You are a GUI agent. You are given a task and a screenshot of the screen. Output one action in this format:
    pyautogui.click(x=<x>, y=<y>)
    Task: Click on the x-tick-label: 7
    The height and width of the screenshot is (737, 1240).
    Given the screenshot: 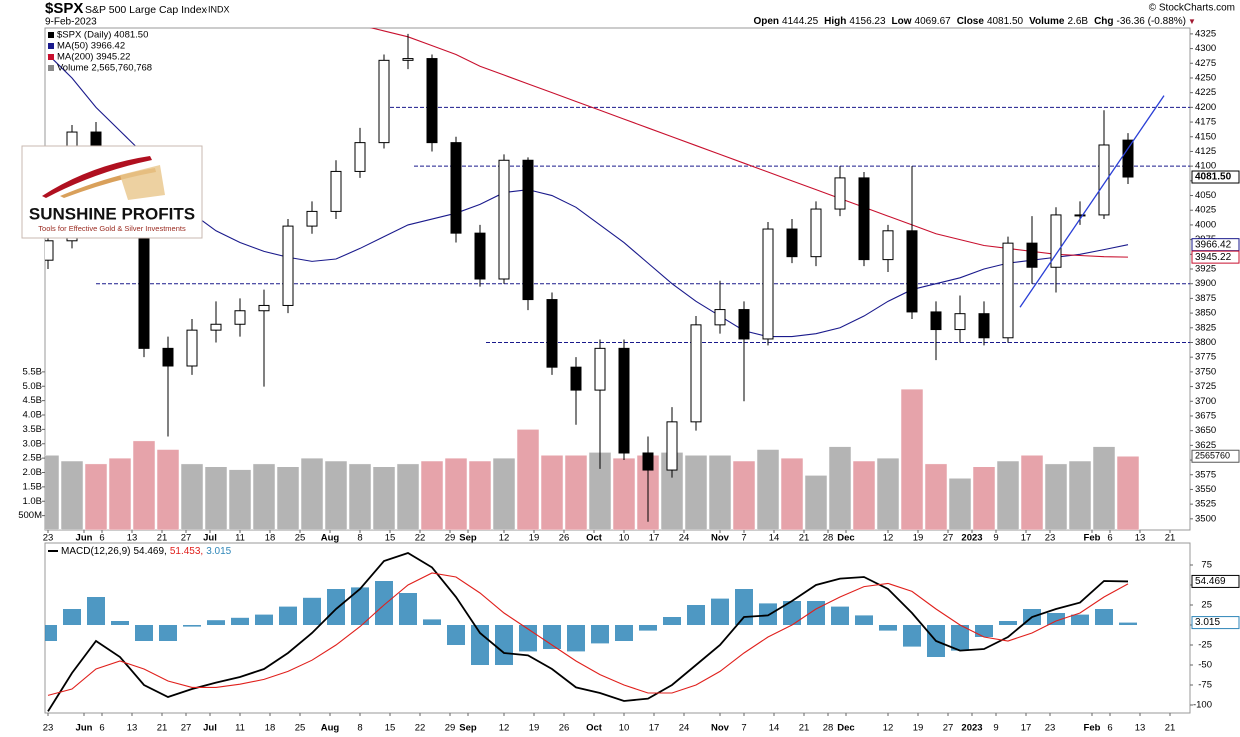 What is the action you would take?
    pyautogui.click(x=743, y=538)
    